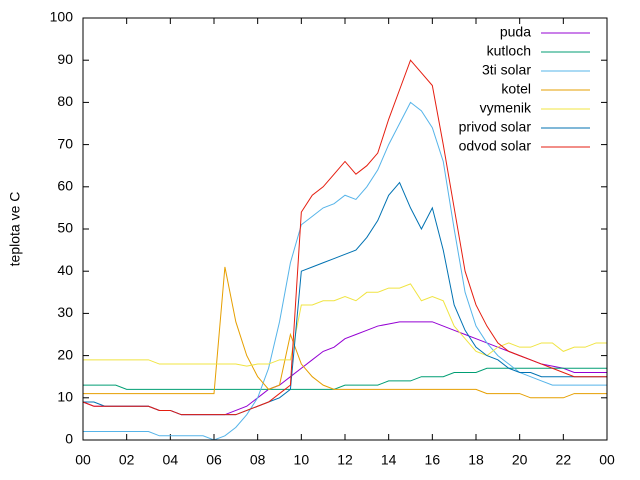 Image resolution: width=640 pixels, height=480 pixels. Describe the element at coordinates (433, 460) in the screenshot. I see `x-tick-label: 16` at that location.